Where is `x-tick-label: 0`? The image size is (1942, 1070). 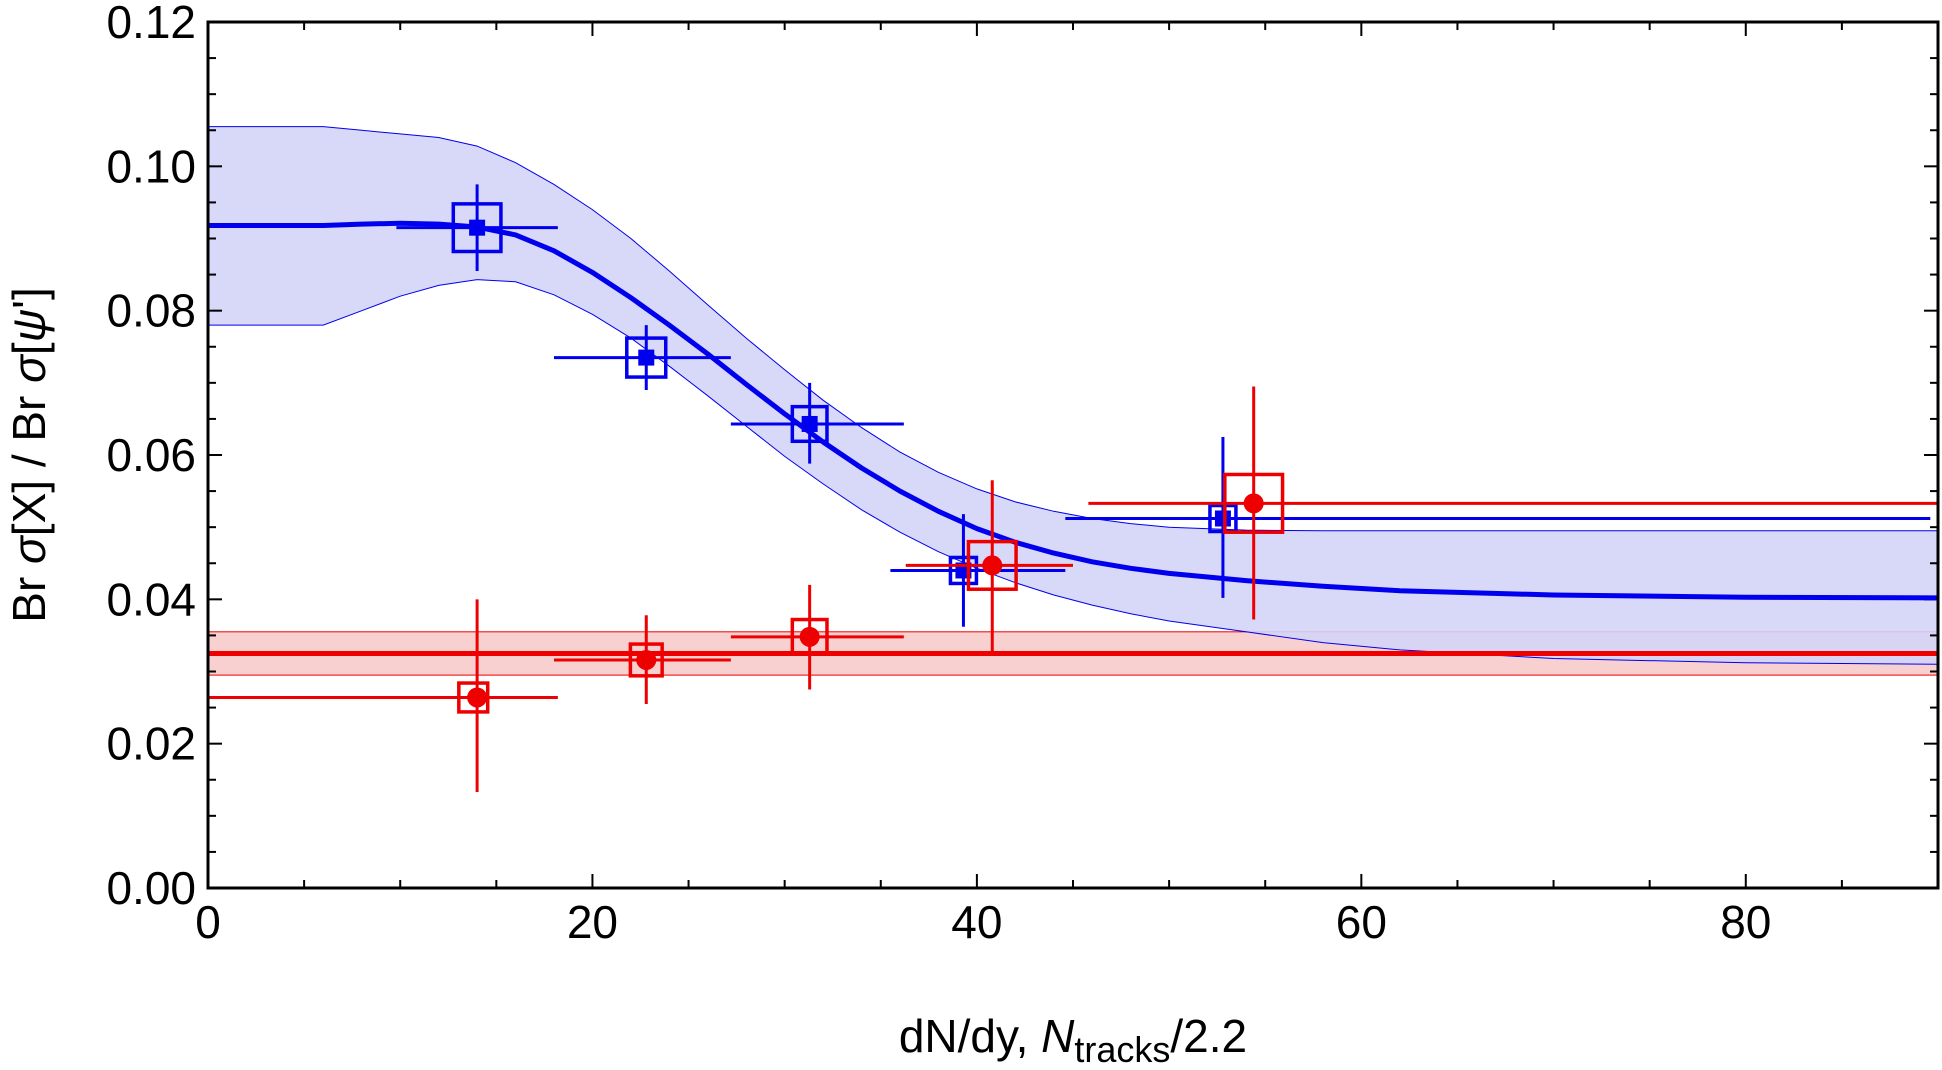 x-tick-label: 0 is located at coordinates (208, 922).